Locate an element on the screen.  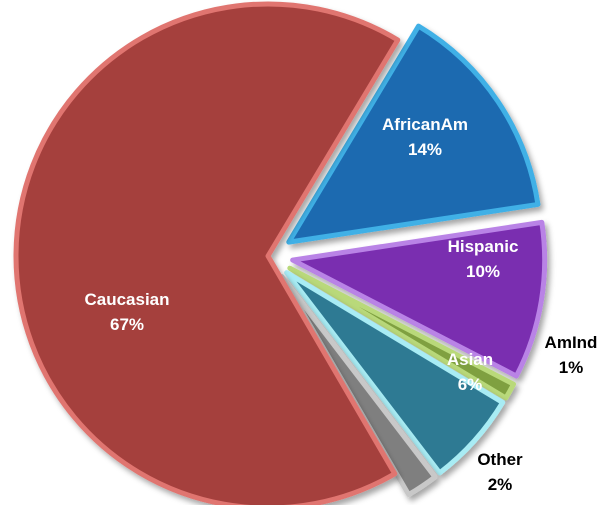
slice-value-africanam: 14% is located at coordinates (425, 149).